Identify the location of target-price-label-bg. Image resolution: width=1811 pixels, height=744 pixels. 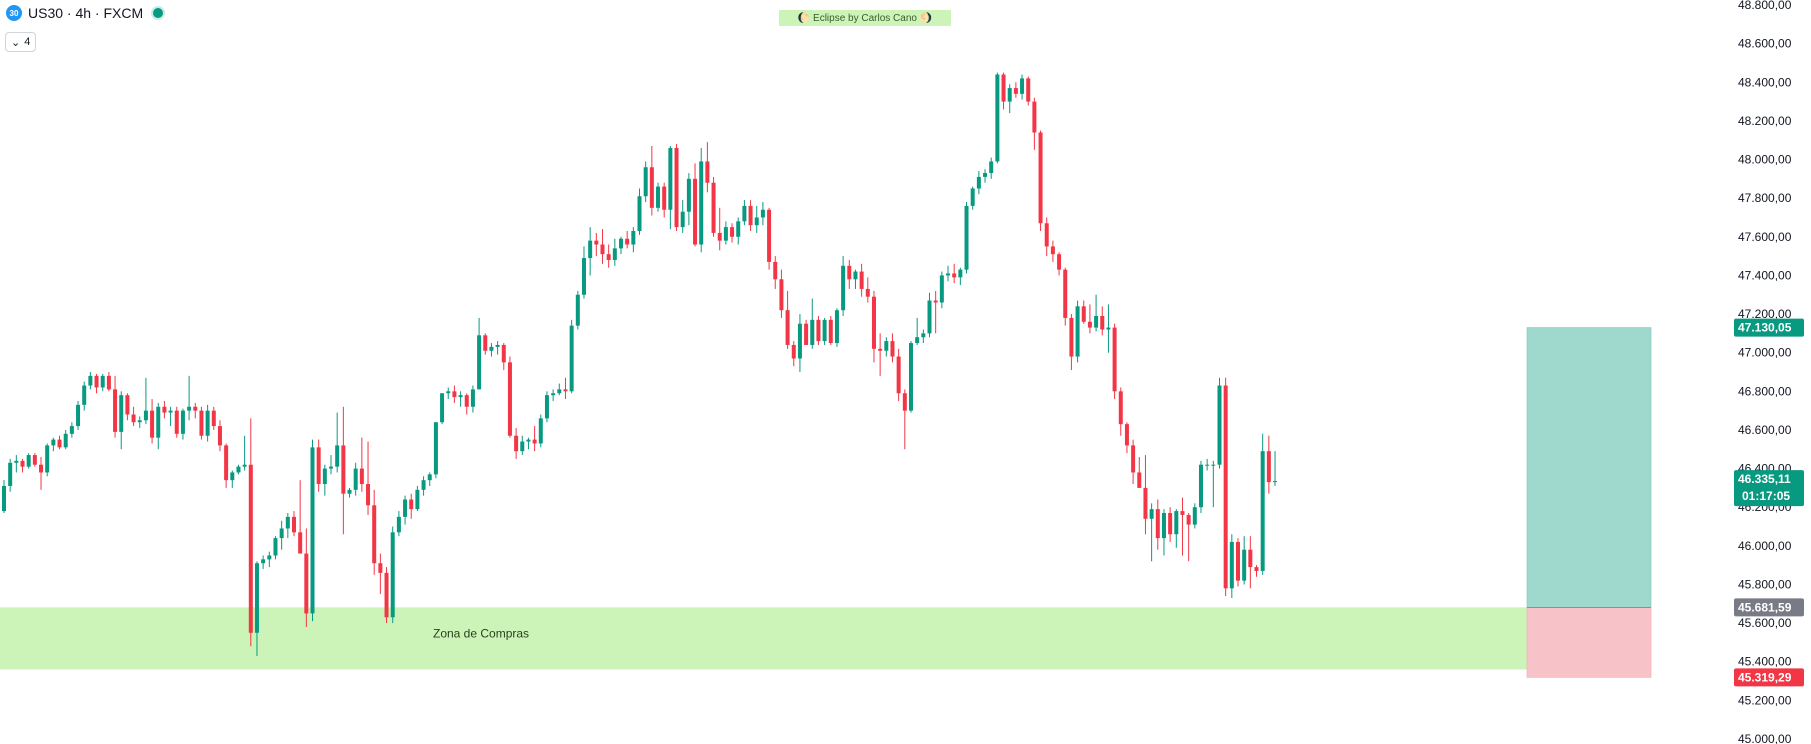
(1769, 327).